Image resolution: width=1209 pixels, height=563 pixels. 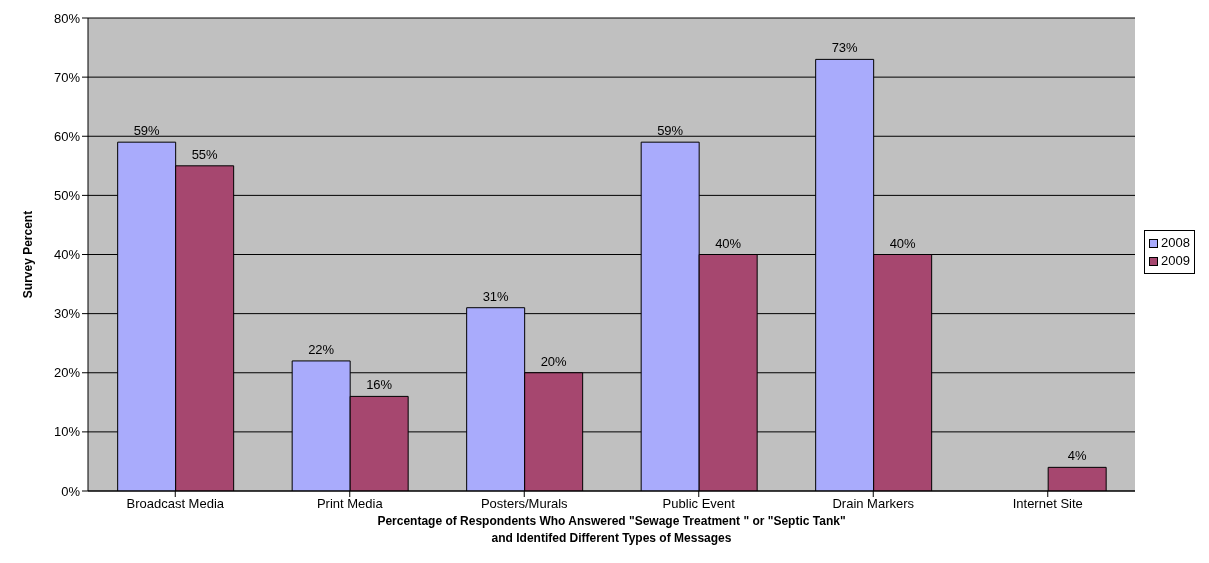 What do you see at coordinates (611, 529) in the screenshot?
I see `x-axis-title: Percentage of Respondents Who Answered "Sewage Treatment " or "Septic Tank" and Identifed Different Types of Messages` at bounding box center [611, 529].